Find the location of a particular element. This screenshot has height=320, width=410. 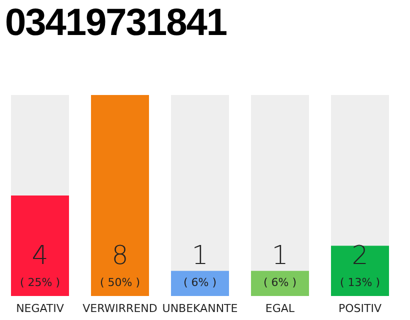

annotation: ( 50% ) is located at coordinates (120, 282).